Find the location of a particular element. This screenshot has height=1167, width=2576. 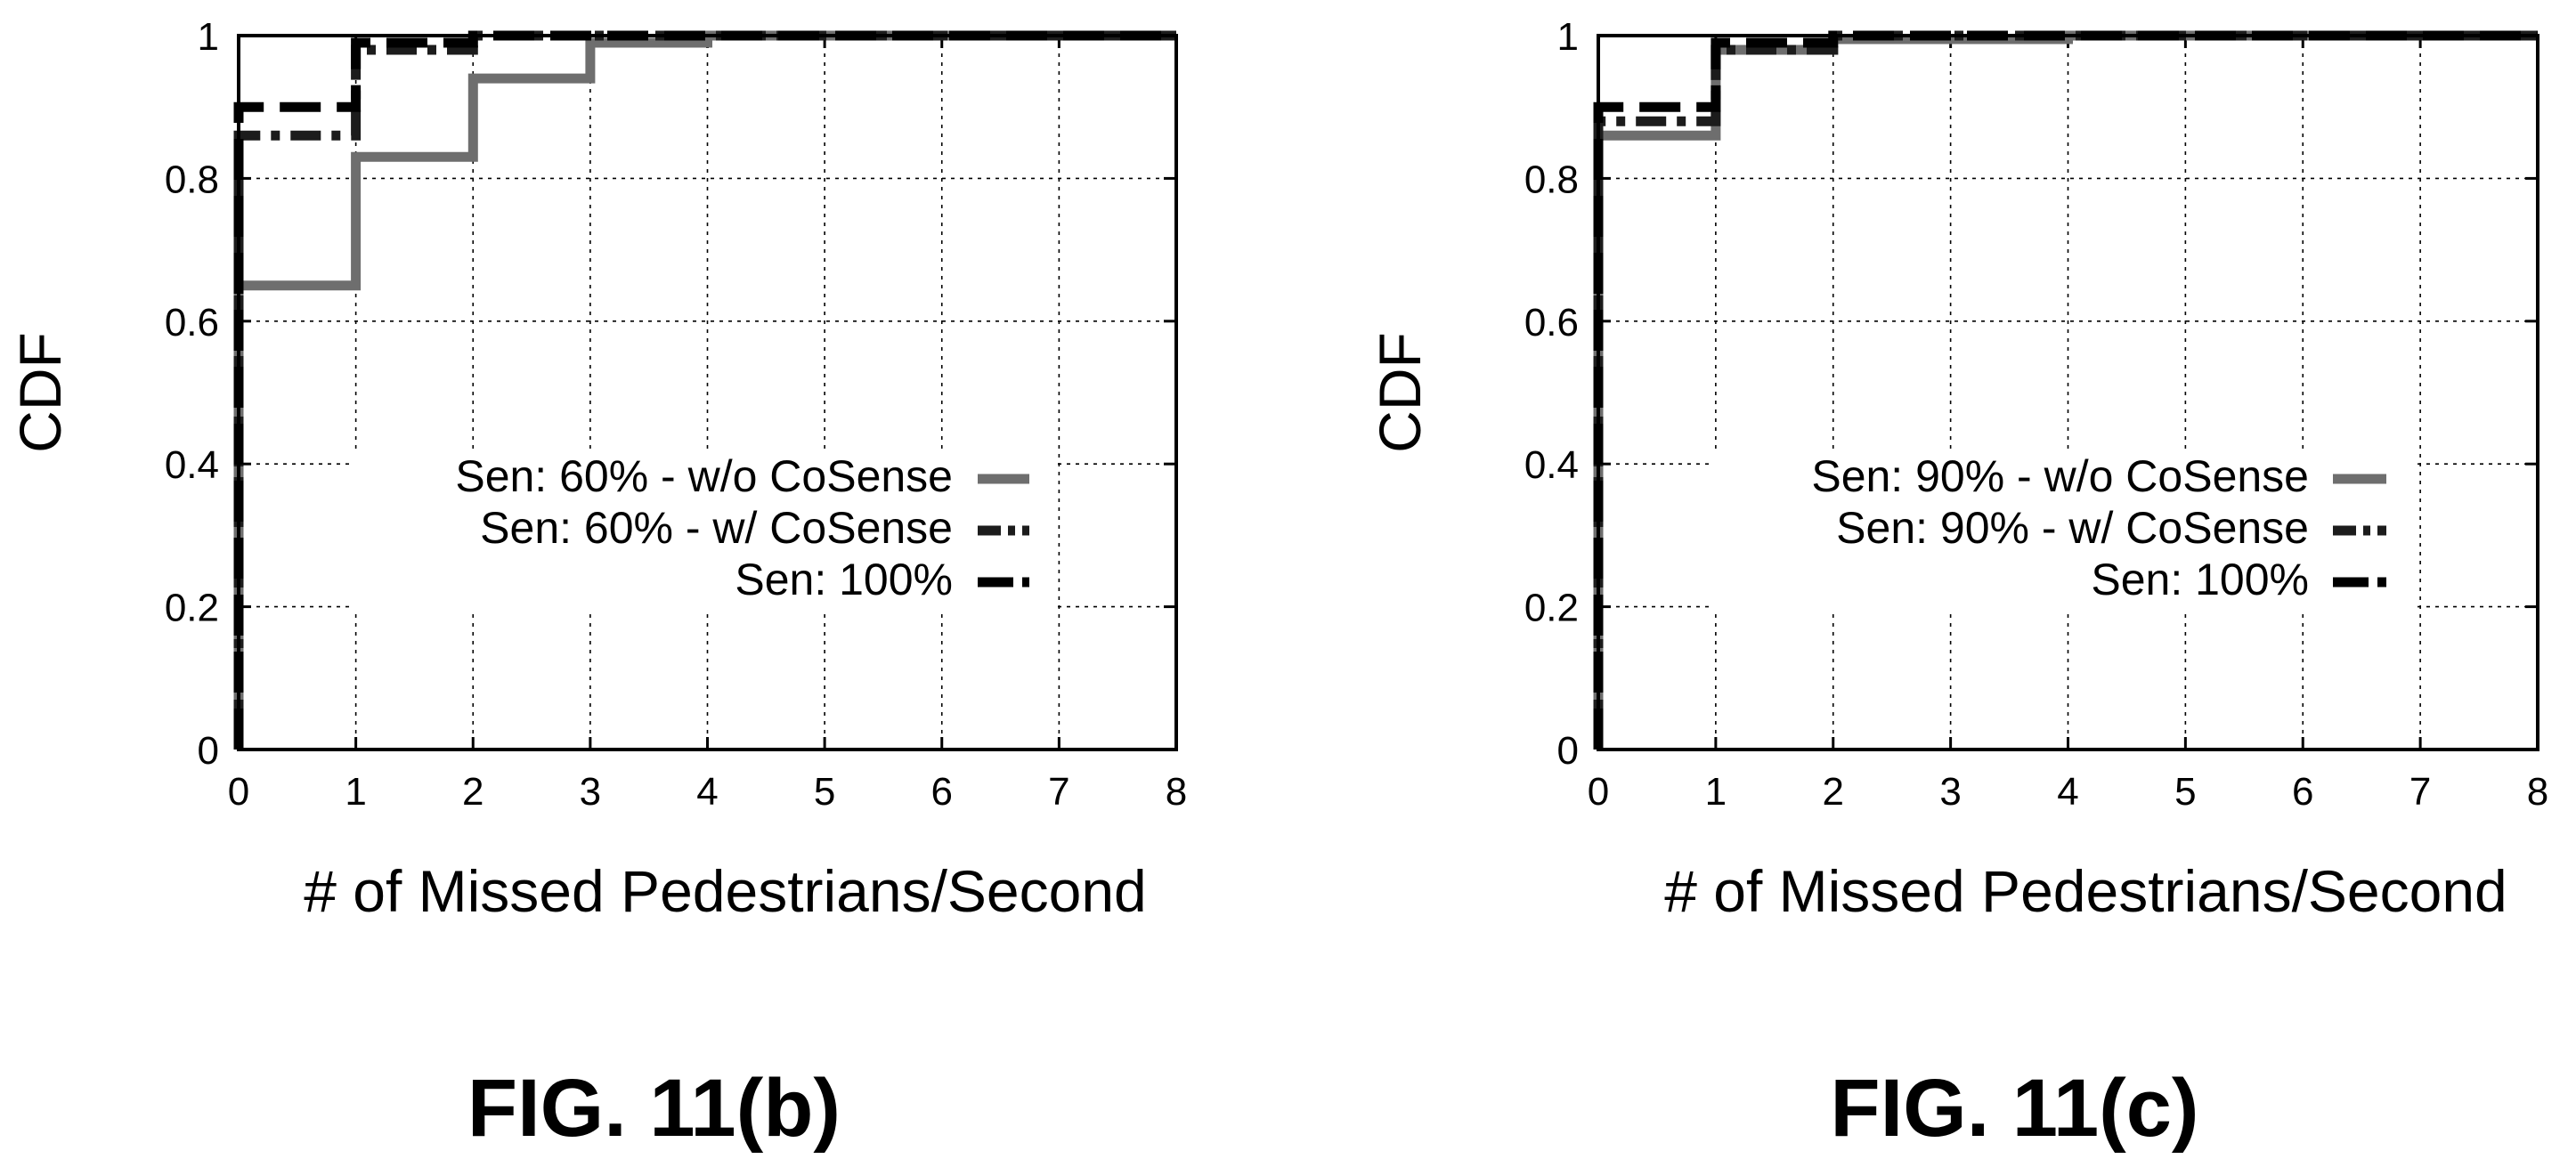

legend-label: Sen: 60% - w/o CoSense is located at coordinates (704, 476).